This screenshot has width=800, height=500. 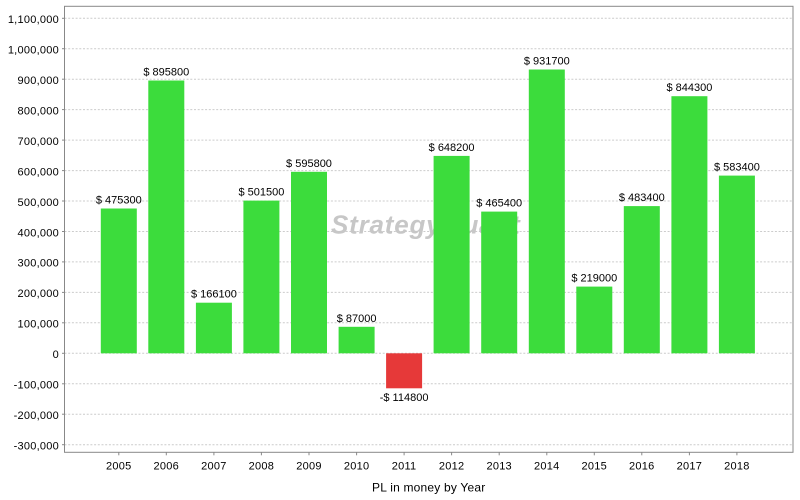 I want to click on svg-text: $ 648200, so click(x=452, y=148).